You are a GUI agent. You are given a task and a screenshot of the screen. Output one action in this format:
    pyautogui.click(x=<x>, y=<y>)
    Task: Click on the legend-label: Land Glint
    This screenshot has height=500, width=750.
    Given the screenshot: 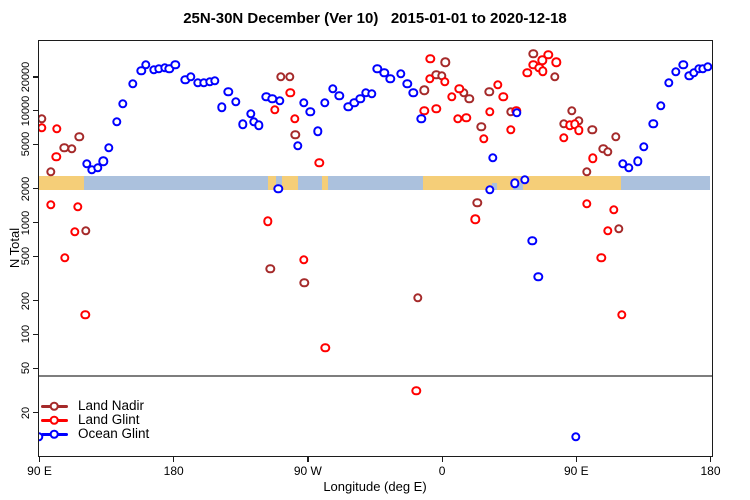 What is the action you would take?
    pyautogui.click(x=109, y=419)
    